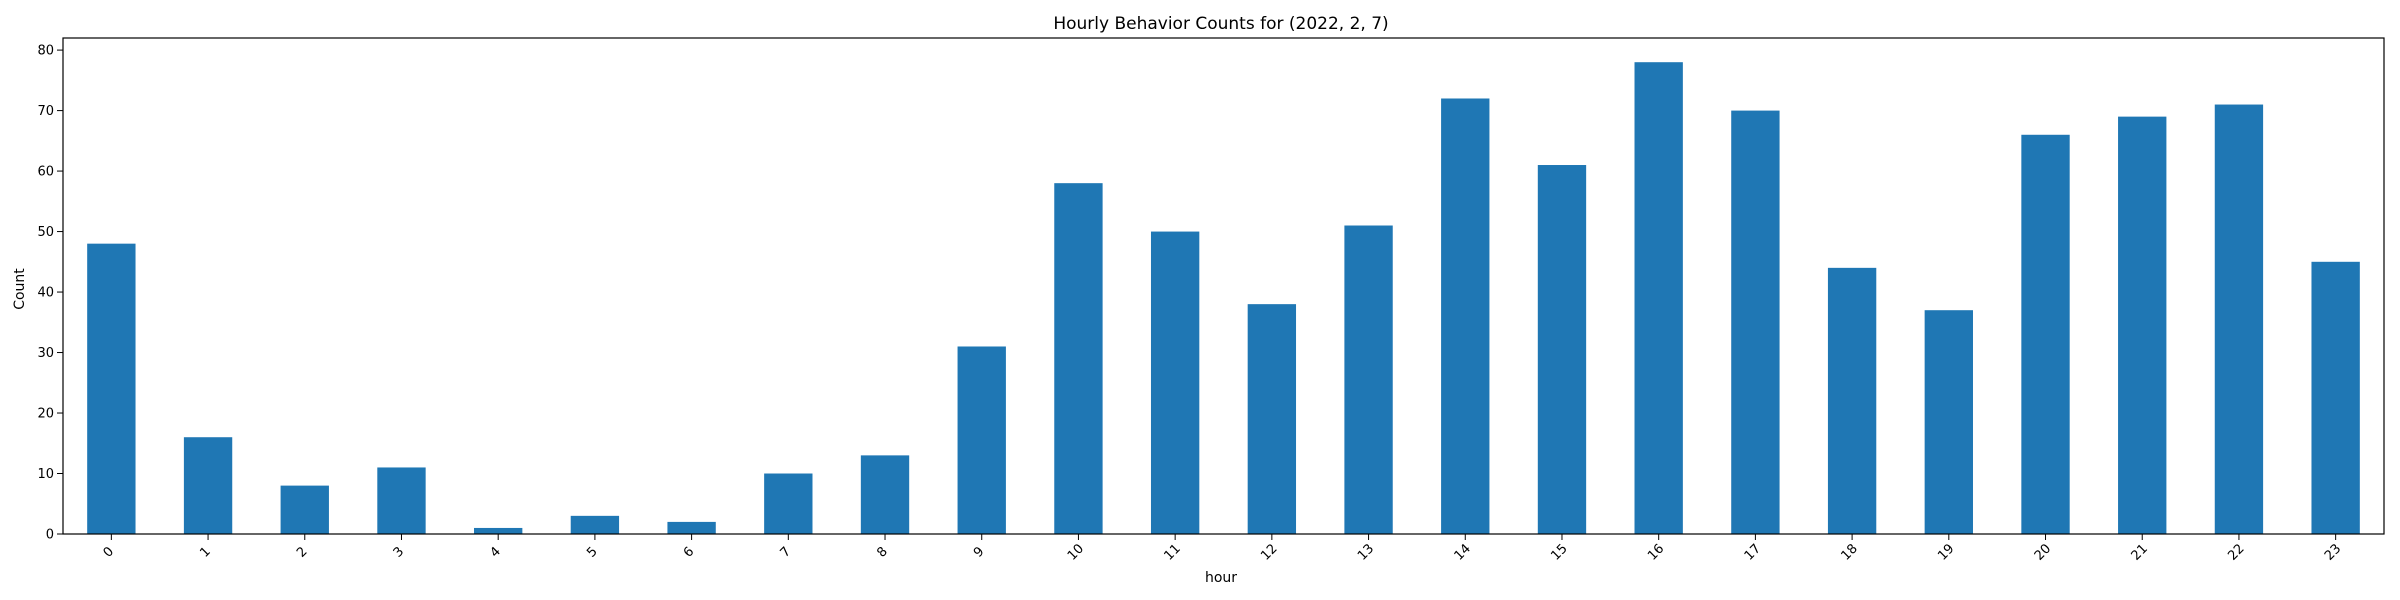  I want to click on y-tick-label-10: 10, so click(45, 474).